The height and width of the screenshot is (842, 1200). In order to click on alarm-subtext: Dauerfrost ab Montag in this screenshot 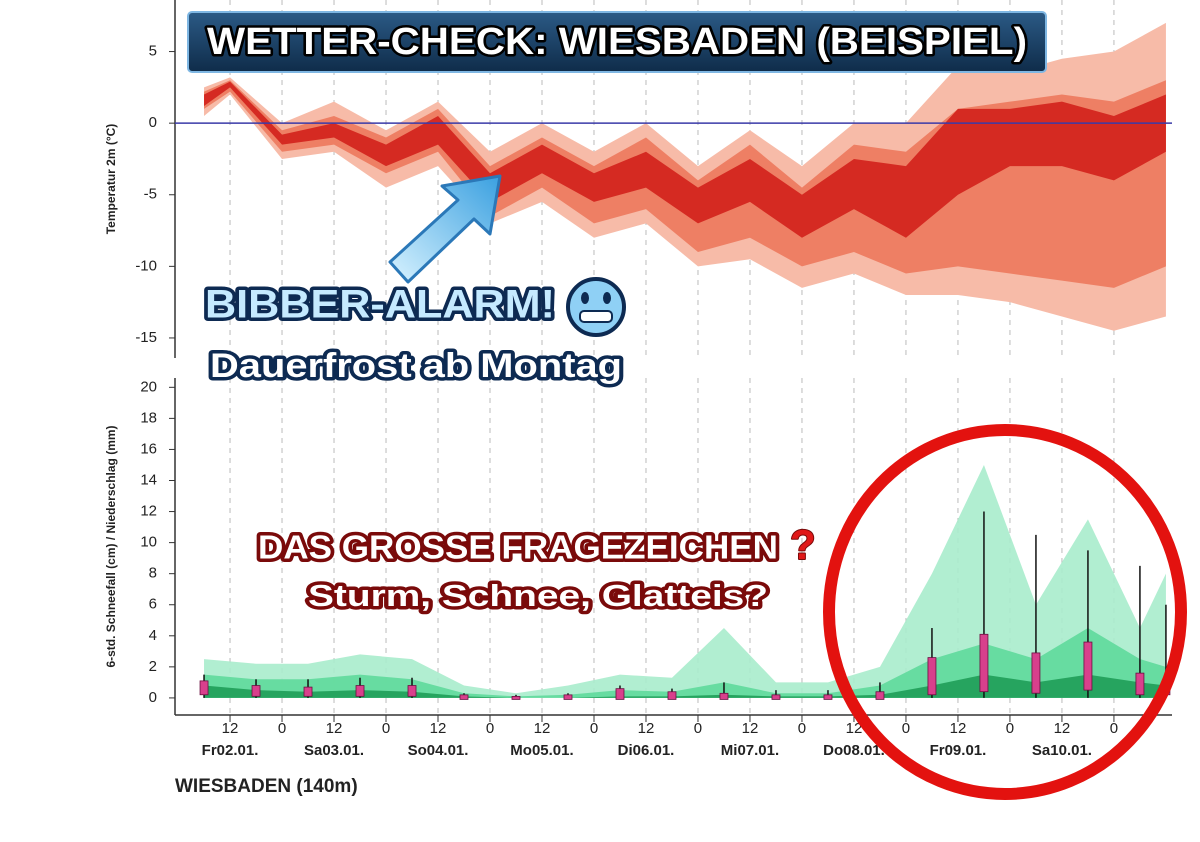, I will do `click(416, 366)`.